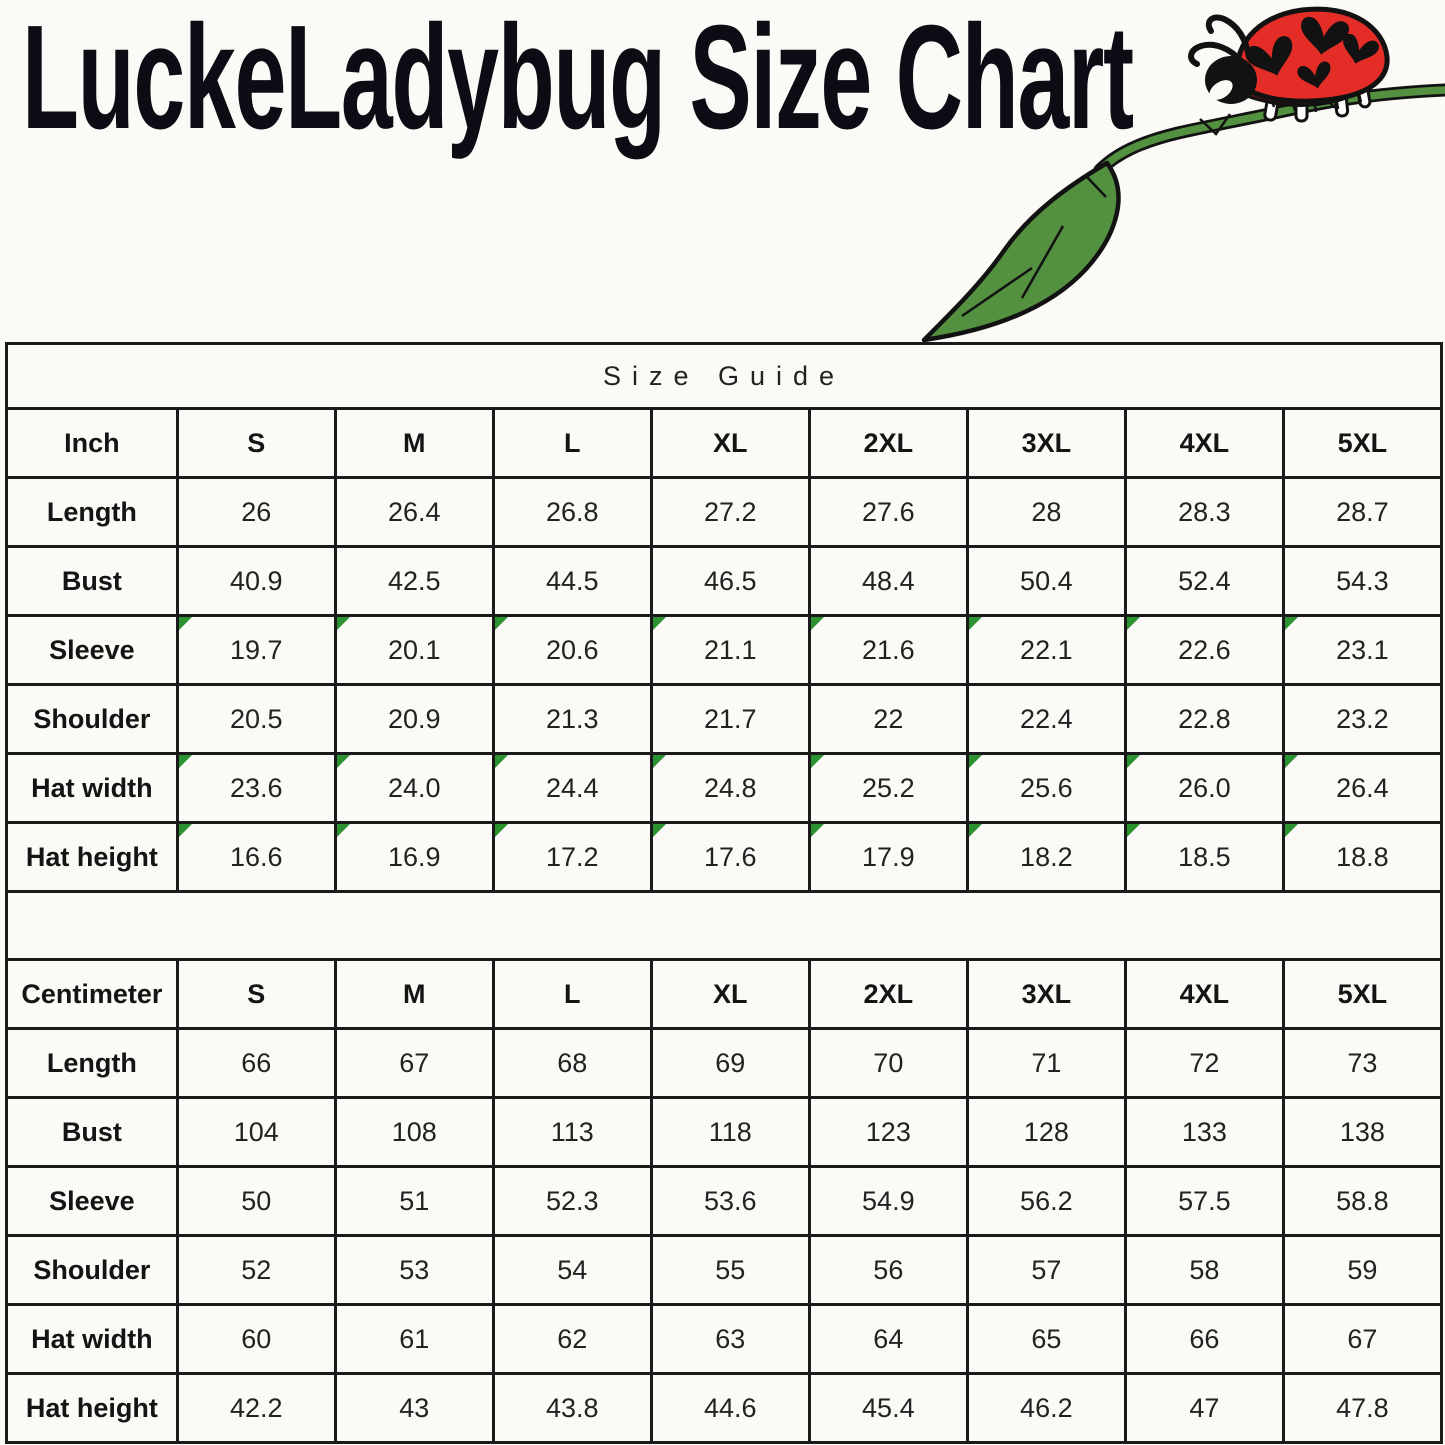 The width and height of the screenshot is (1445, 1445). What do you see at coordinates (724, 443) in the screenshot?
I see `unit-header-row: Inch S M L XL 2XL 3XL 4XL 5XL` at bounding box center [724, 443].